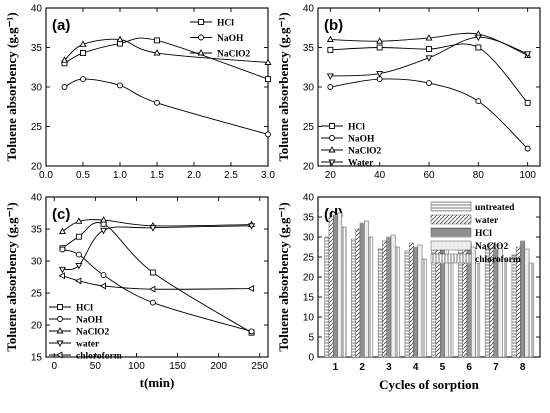 This screenshot has height=413, width=550. Describe the element at coordinates (61, 25) in the screenshot. I see `panel-label: (a)` at that location.